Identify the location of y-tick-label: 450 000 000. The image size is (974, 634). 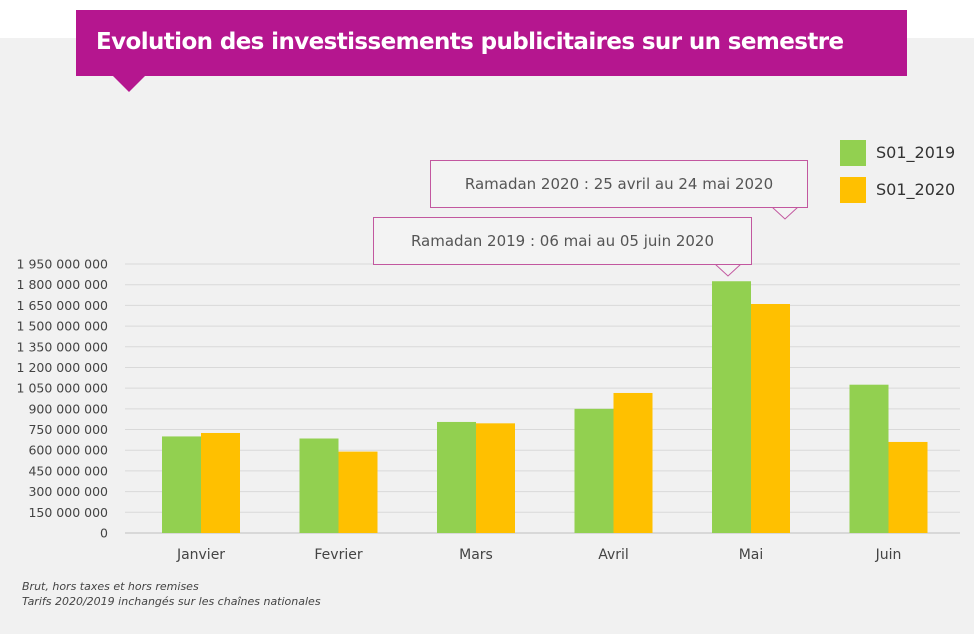
(68, 470).